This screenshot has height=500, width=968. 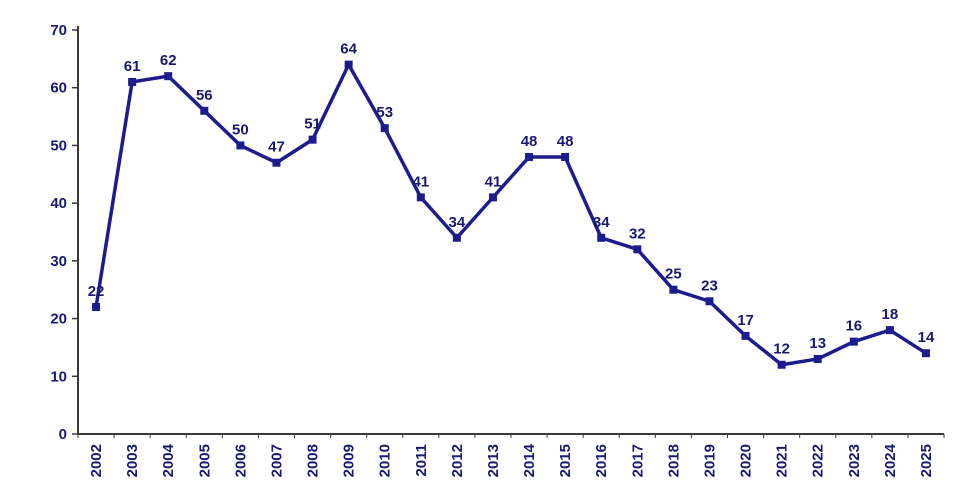 I want to click on y-tick-label: 10, so click(x=58, y=376).